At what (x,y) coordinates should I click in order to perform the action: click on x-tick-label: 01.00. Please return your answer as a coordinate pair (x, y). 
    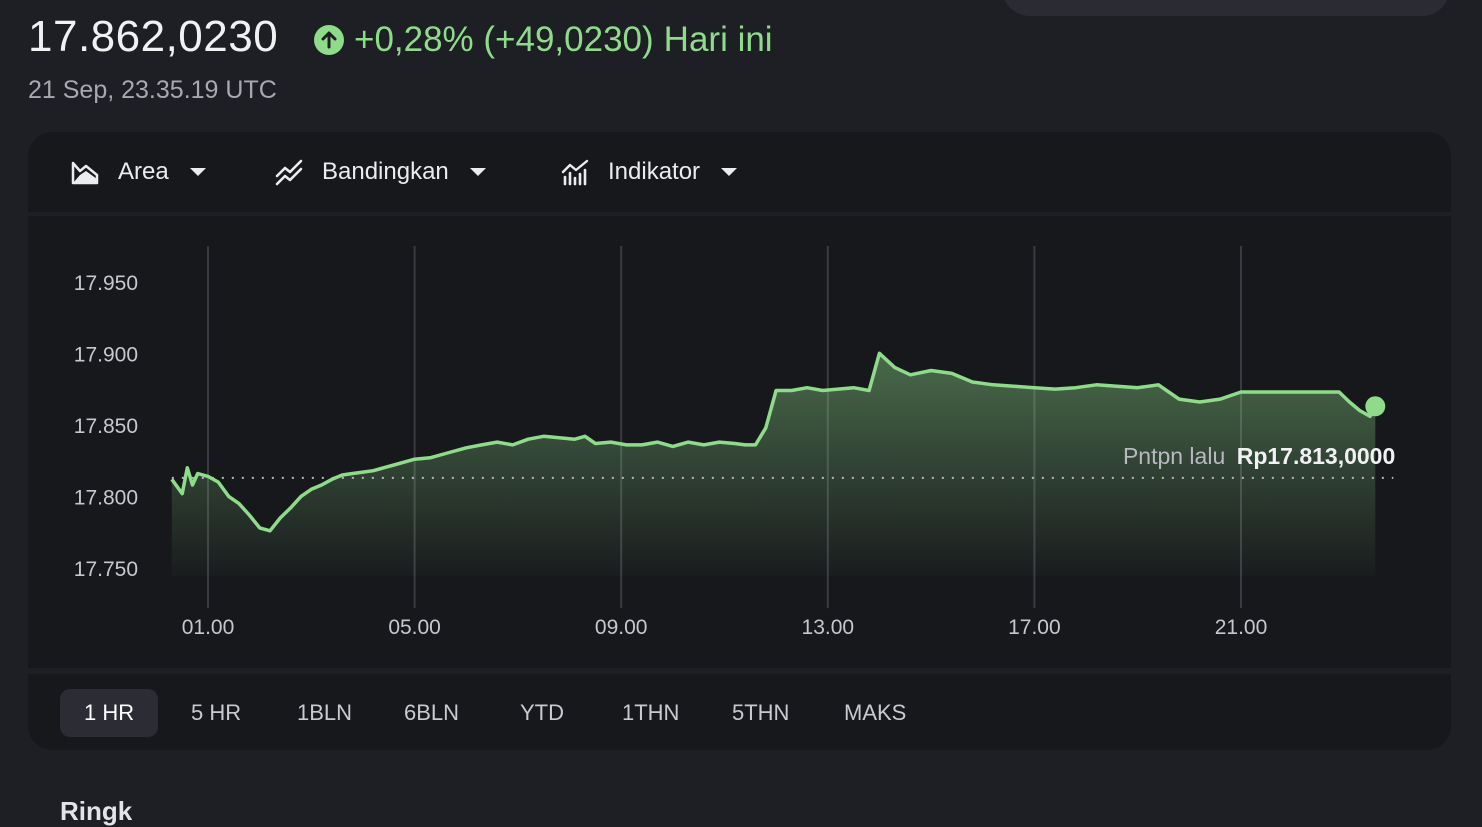
    Looking at the image, I should click on (208, 627).